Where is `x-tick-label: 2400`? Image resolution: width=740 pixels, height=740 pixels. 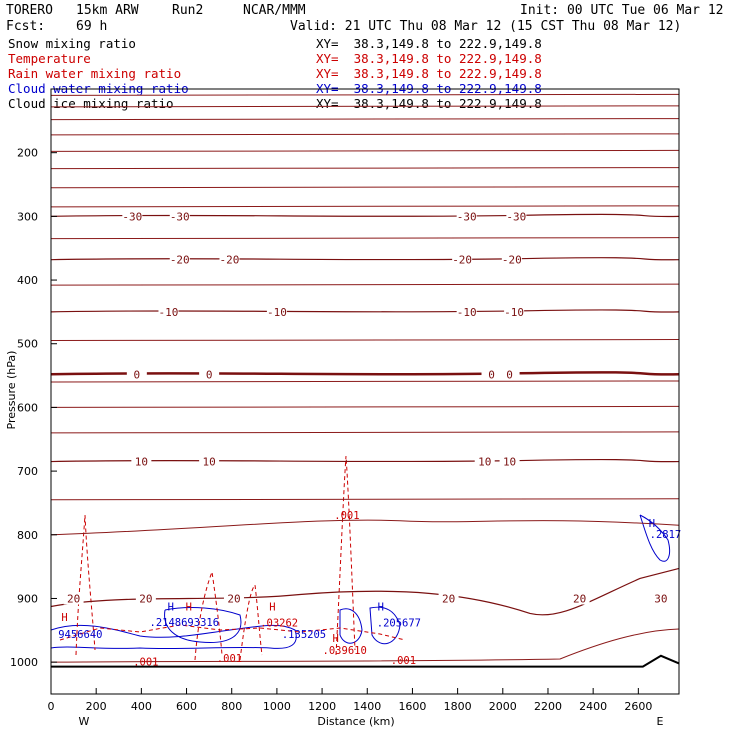
x-tick-label: 2400 is located at coordinates (593, 706).